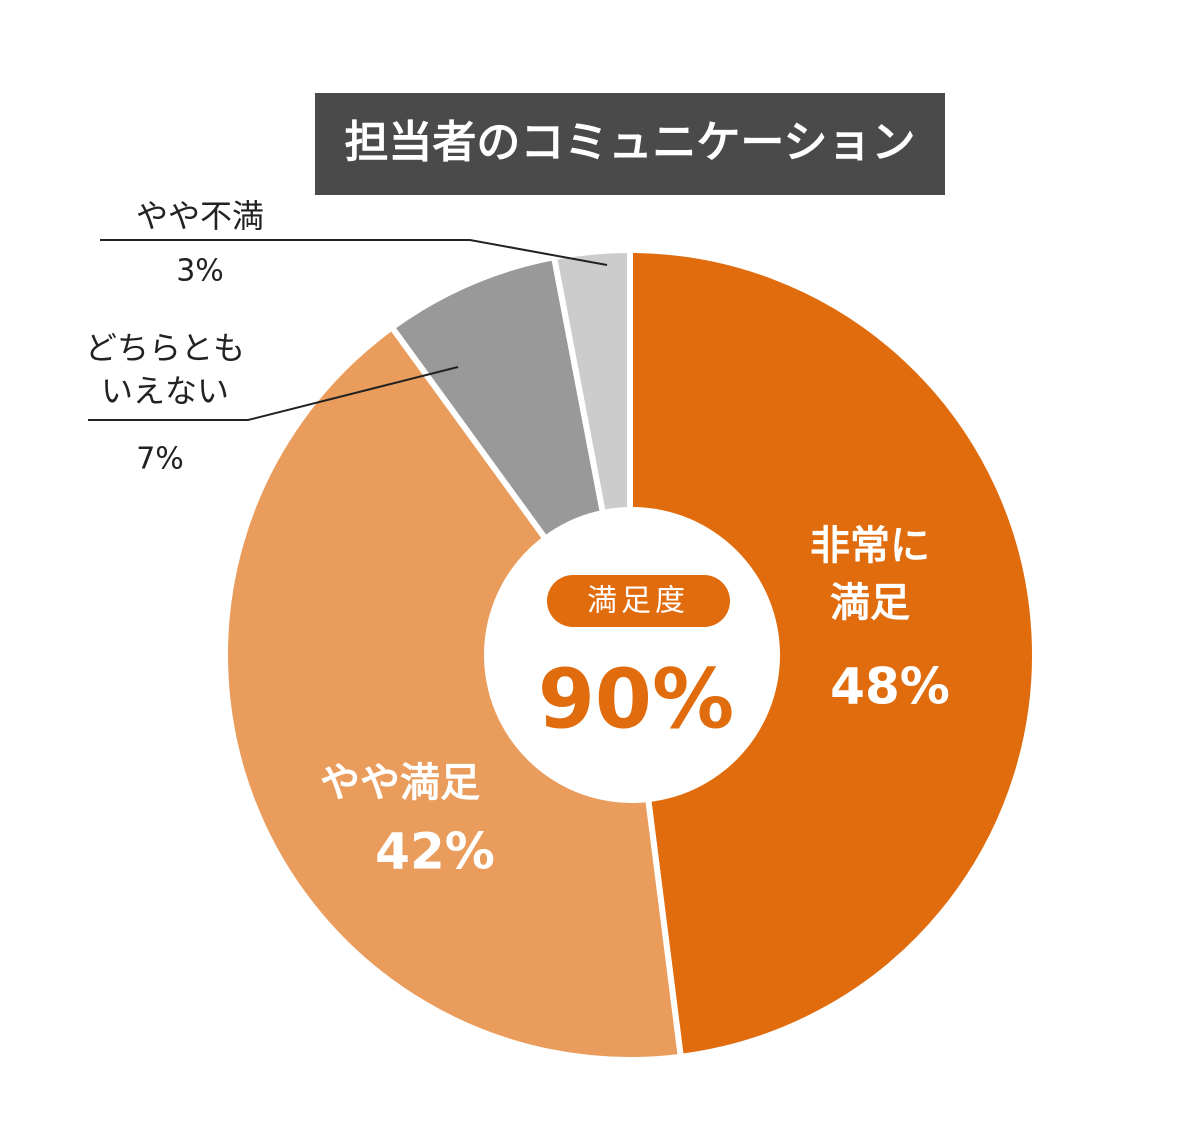 The height and width of the screenshot is (1121, 1201). What do you see at coordinates (870, 603) in the screenshot?
I see `slice-label: 満足` at bounding box center [870, 603].